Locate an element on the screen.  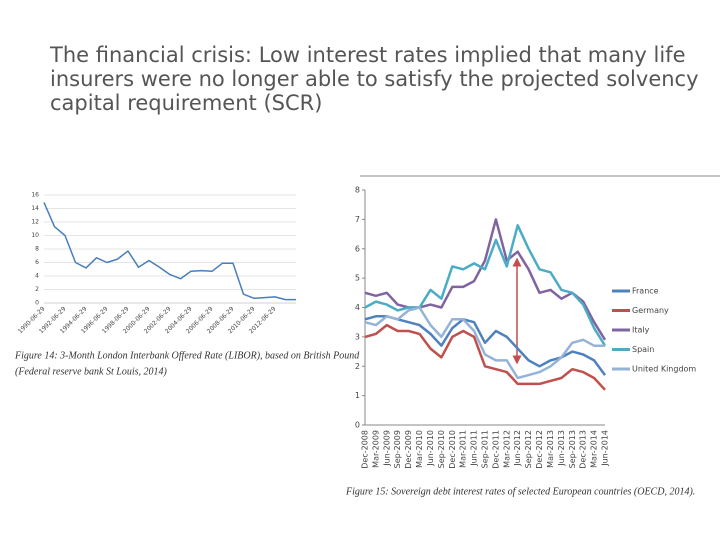
x-tick-label: Dec-2012 is located at coordinates (539, 449).